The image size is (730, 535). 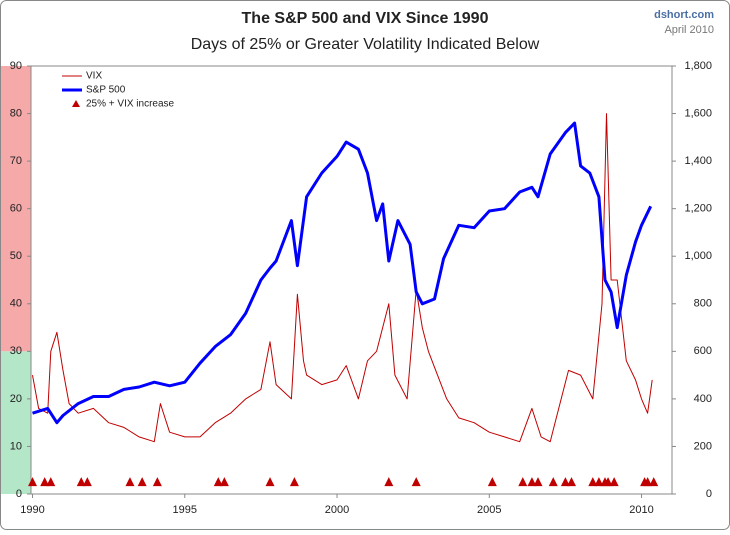 I want to click on x-tick-label: 2005, so click(x=489, y=510).